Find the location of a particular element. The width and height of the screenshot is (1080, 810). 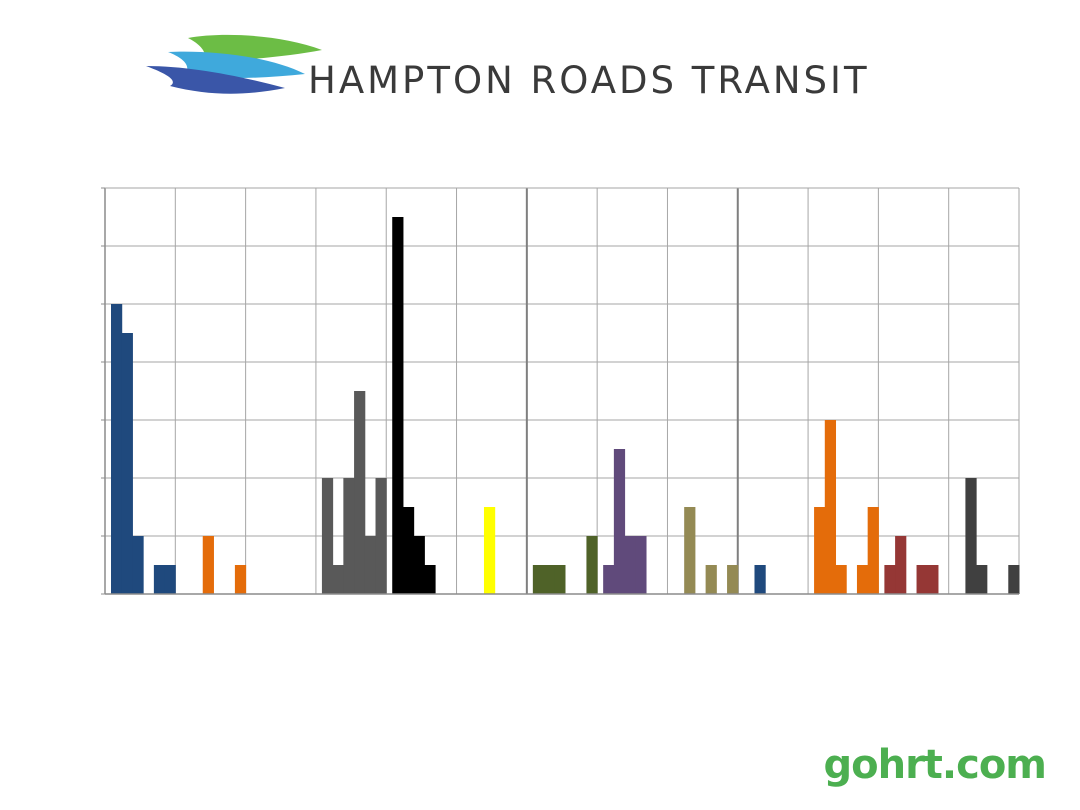

brand-name: HAMPTON ROADS TRANSIT is located at coordinates (589, 80).